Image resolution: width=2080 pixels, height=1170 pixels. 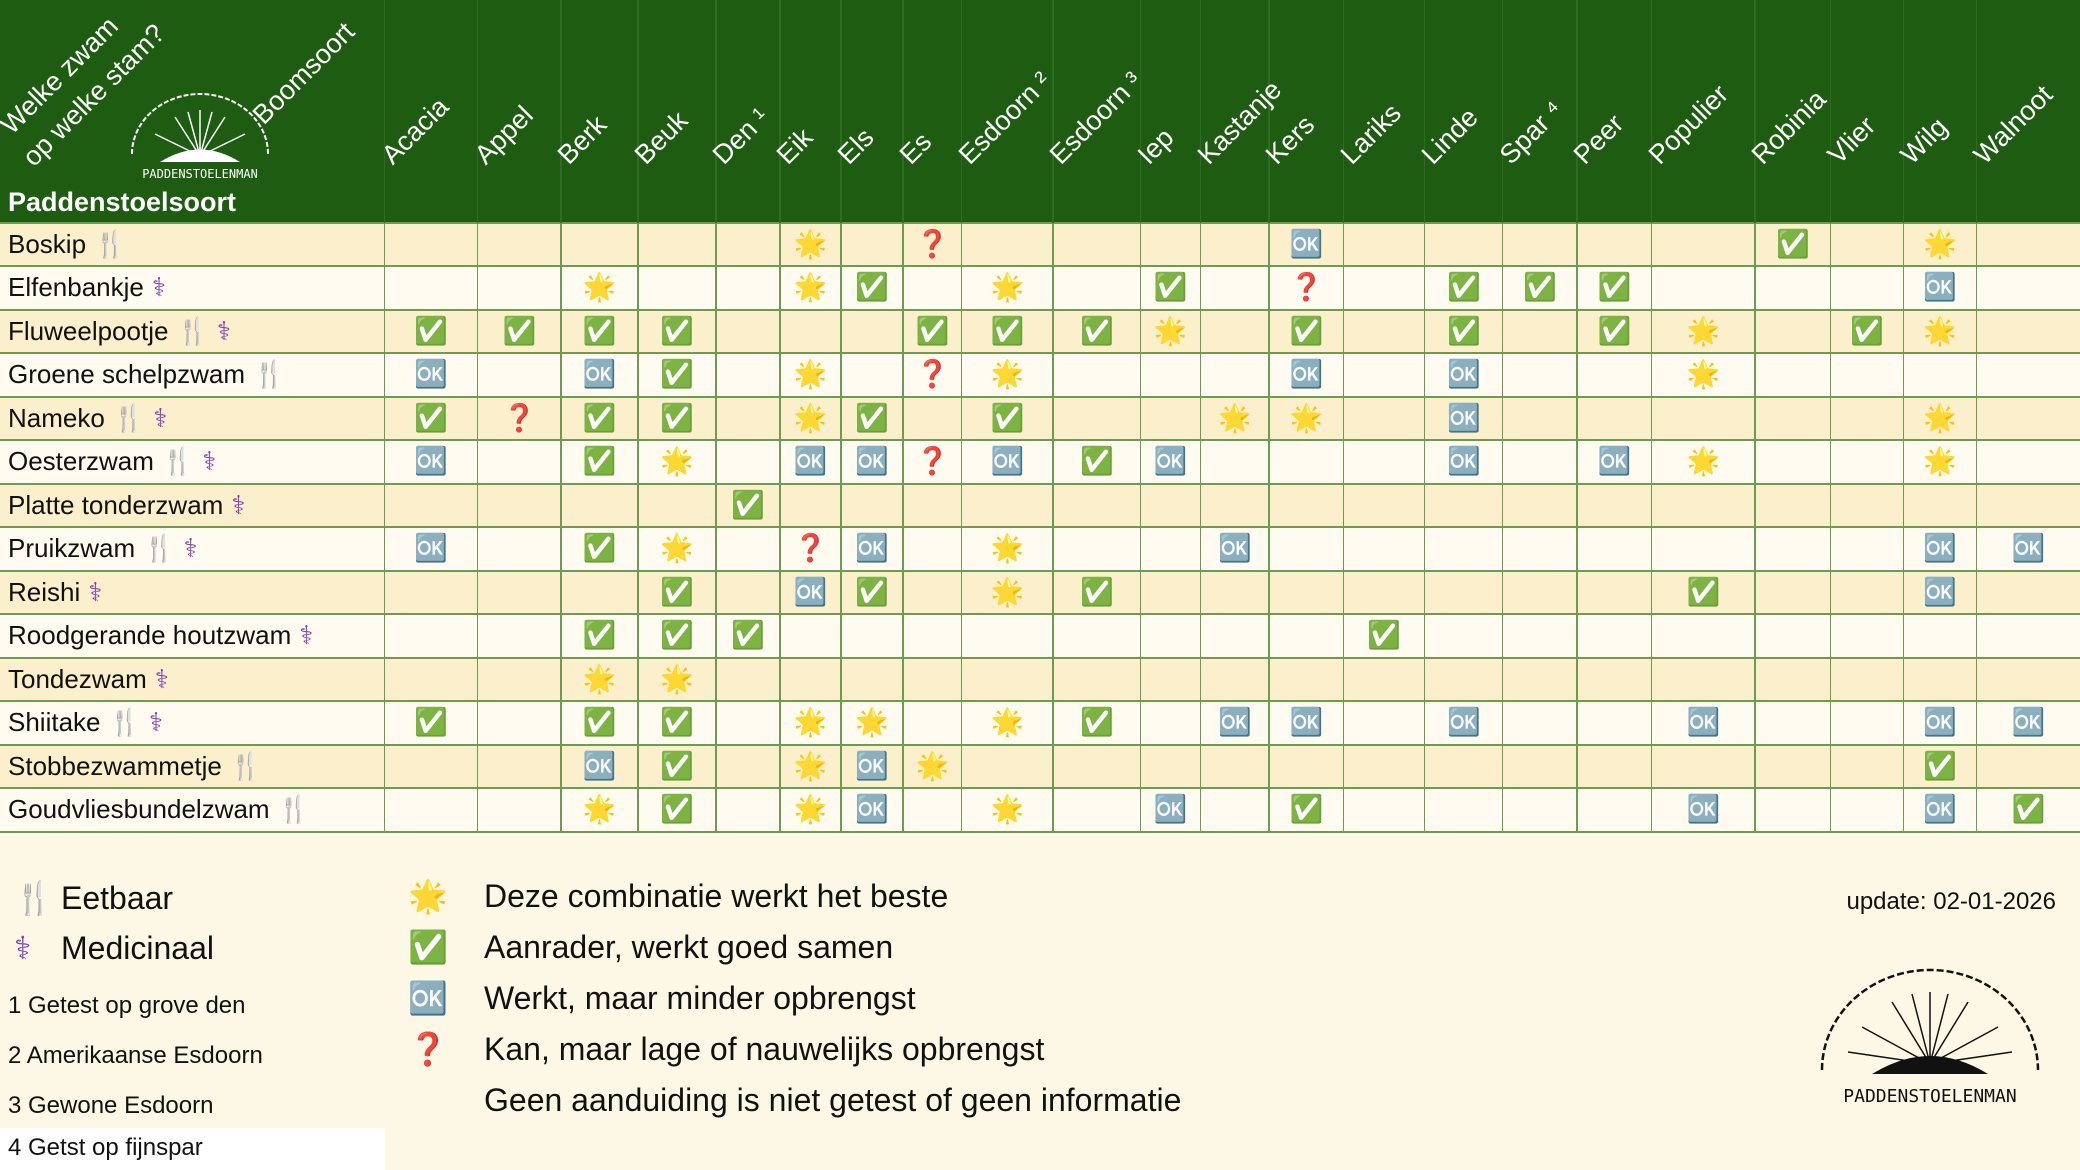 I want to click on row-label: Groene schelpzwam 🍴, so click(x=146, y=374).